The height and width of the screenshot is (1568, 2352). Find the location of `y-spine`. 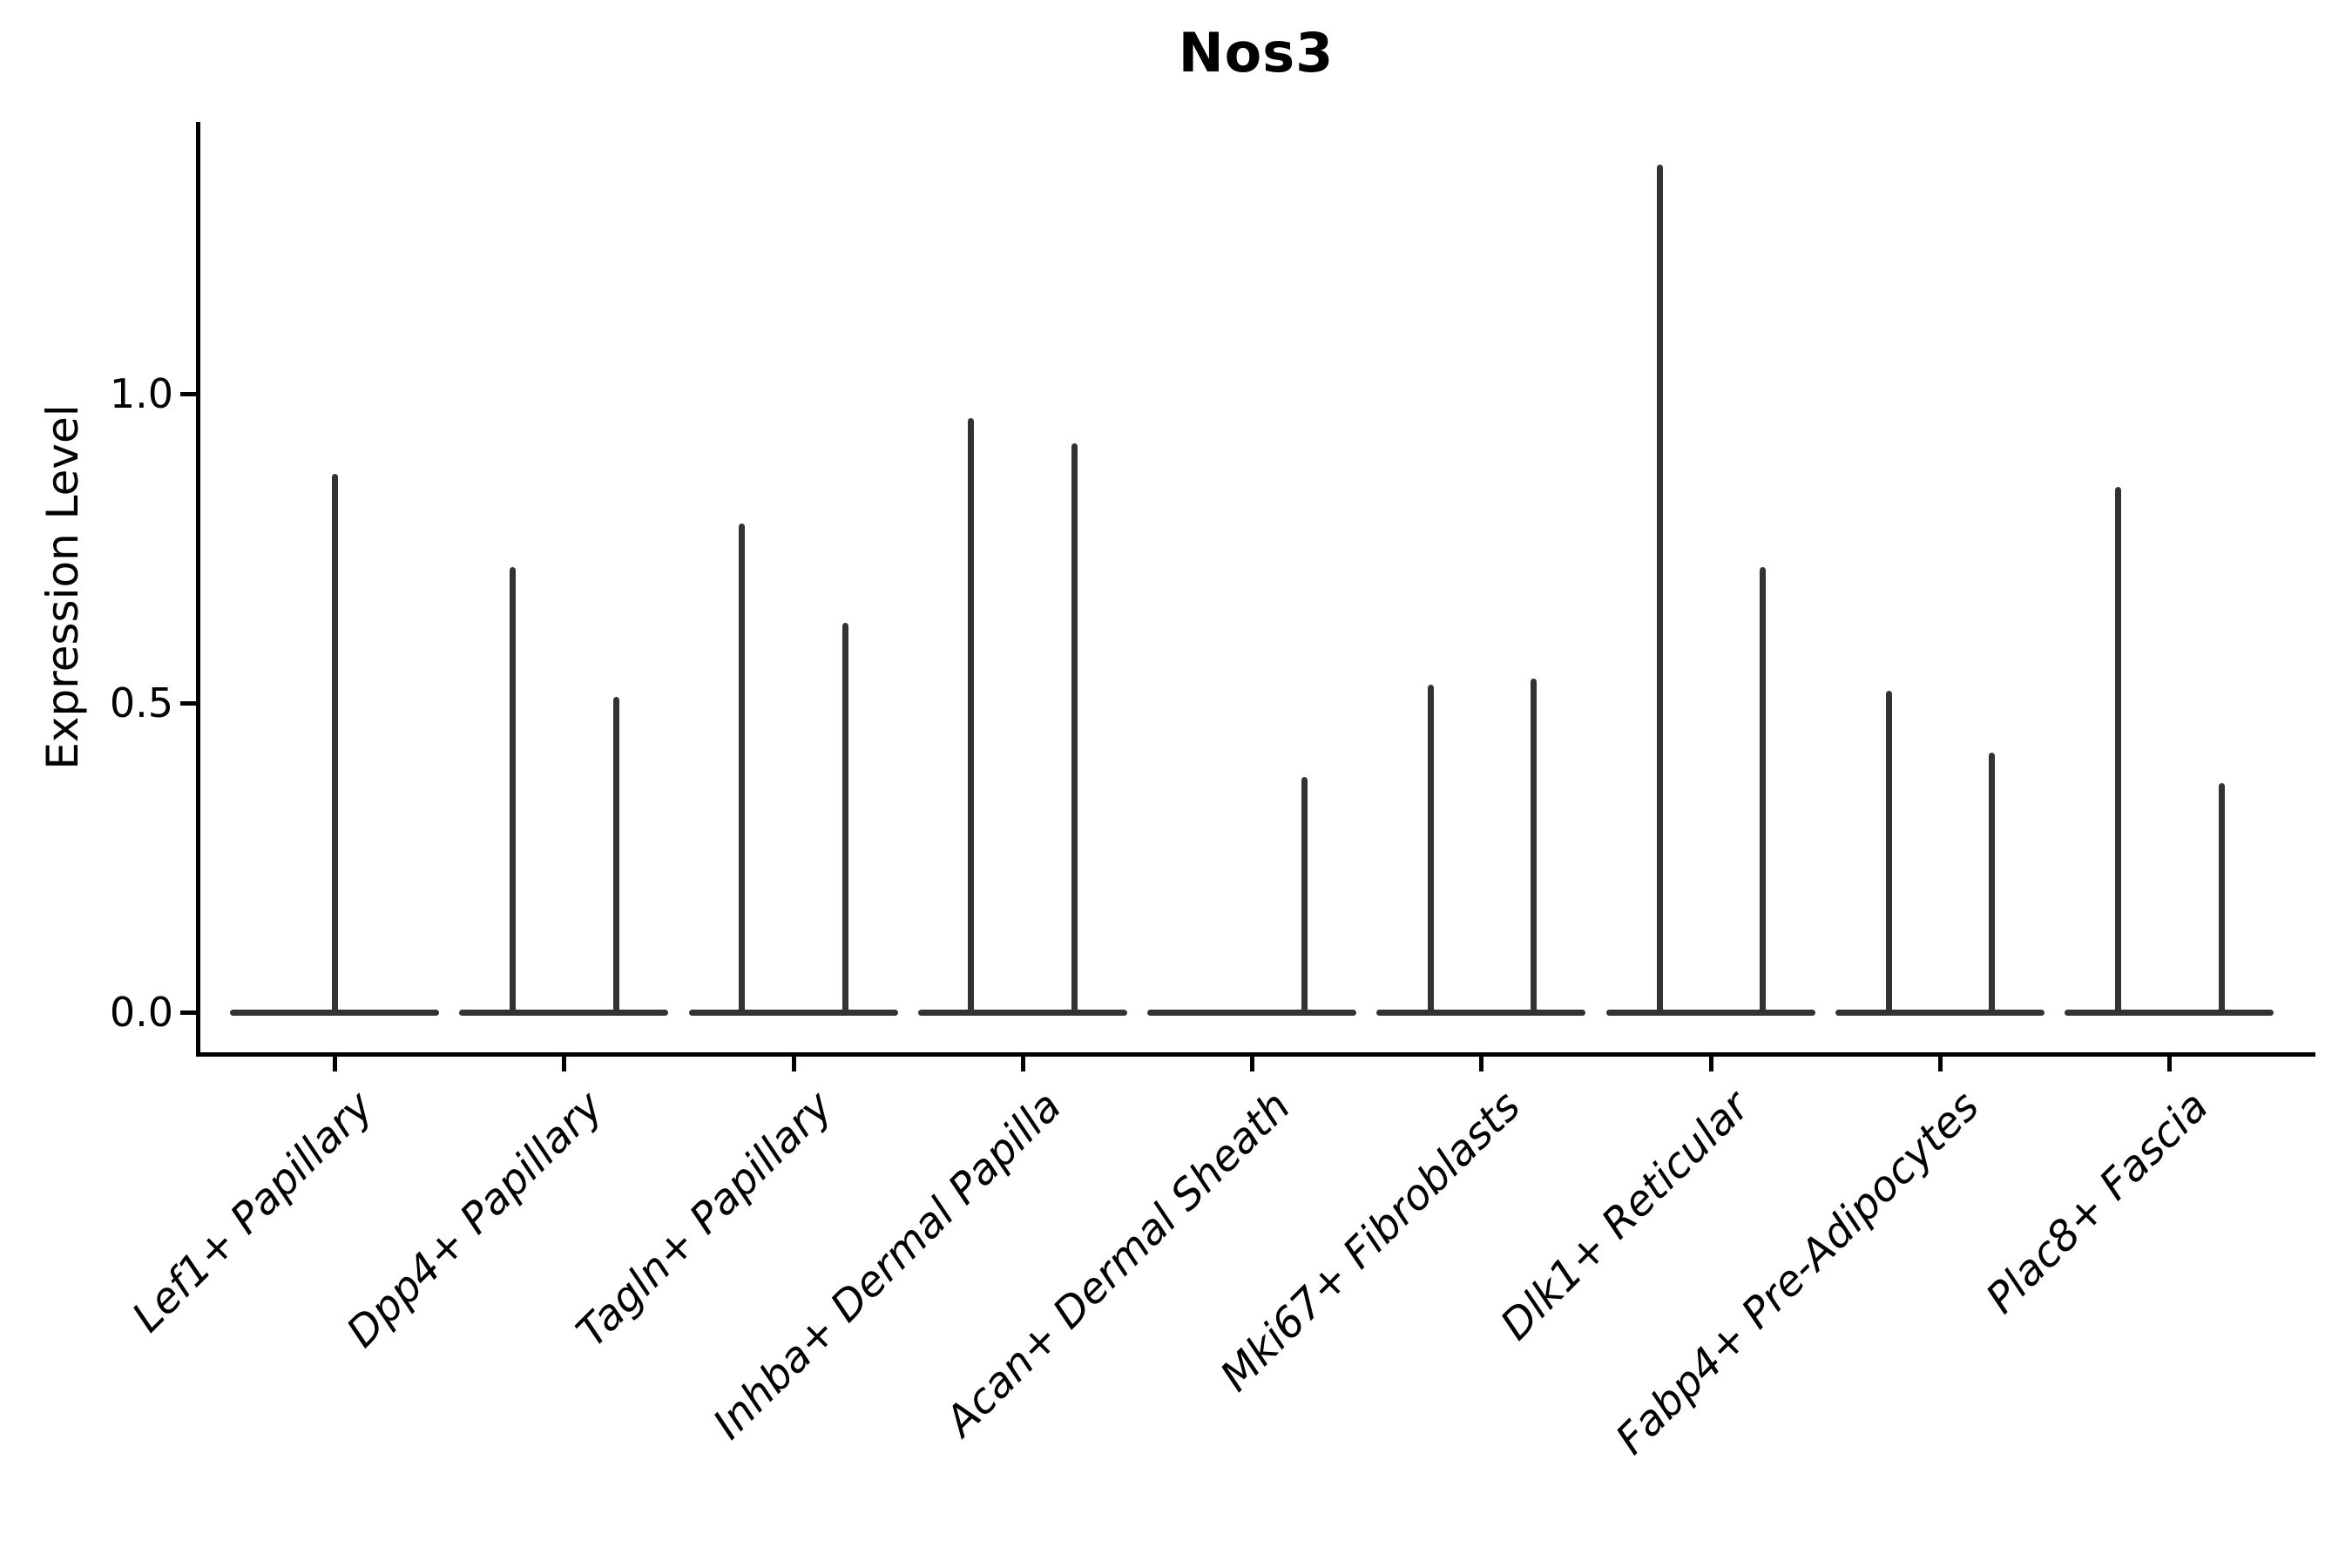

y-spine is located at coordinates (198, 589).